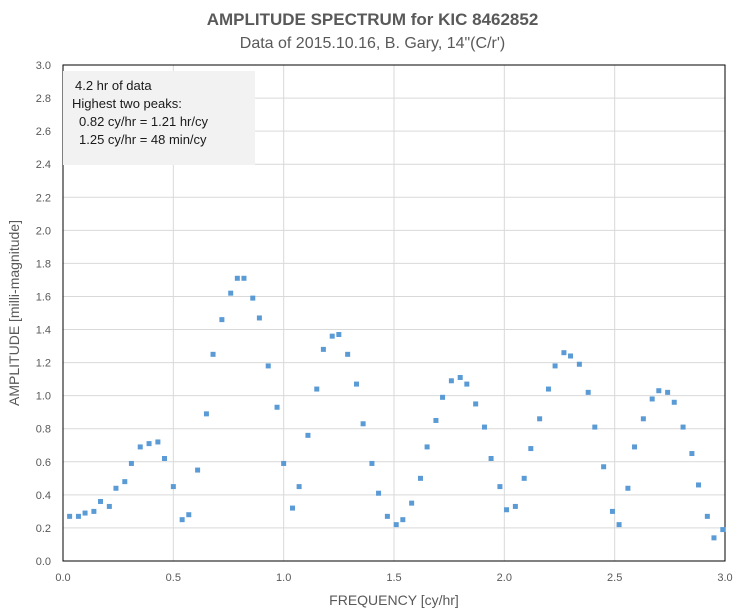 This screenshot has height=616, width=745. What do you see at coordinates (43, 66) in the screenshot?
I see `y-tick-label: 3.0` at bounding box center [43, 66].